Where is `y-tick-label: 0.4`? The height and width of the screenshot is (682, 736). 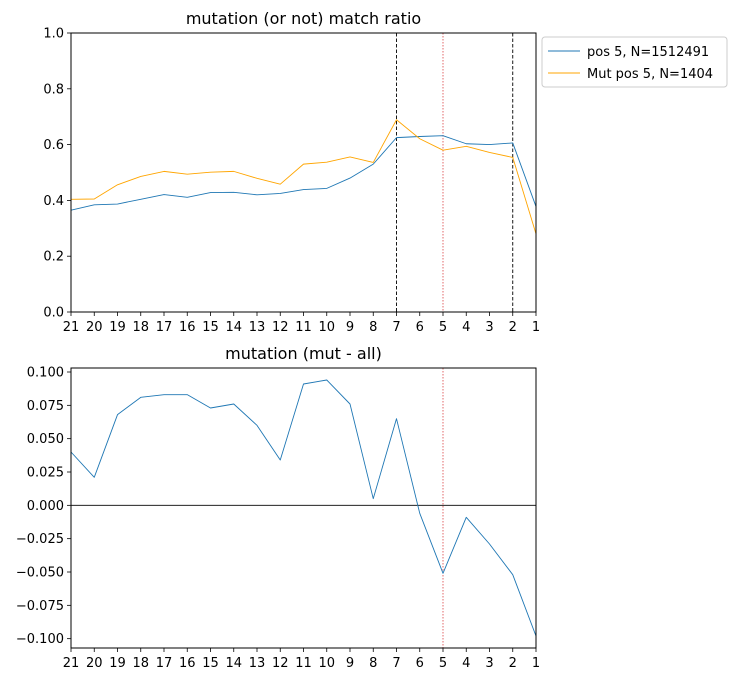 y-tick-label: 0.4 is located at coordinates (53, 201).